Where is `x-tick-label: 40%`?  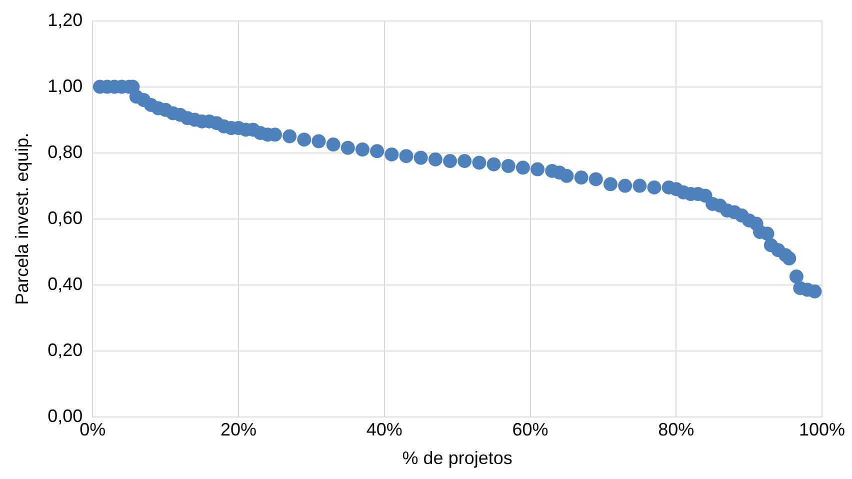
x-tick-label: 40% is located at coordinates (384, 430).